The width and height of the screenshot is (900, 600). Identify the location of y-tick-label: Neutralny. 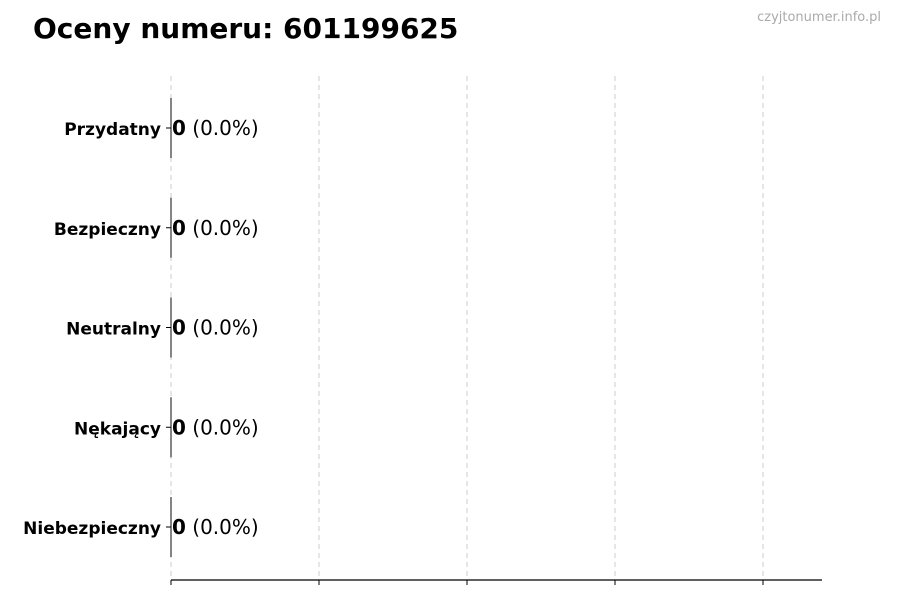
(113, 330).